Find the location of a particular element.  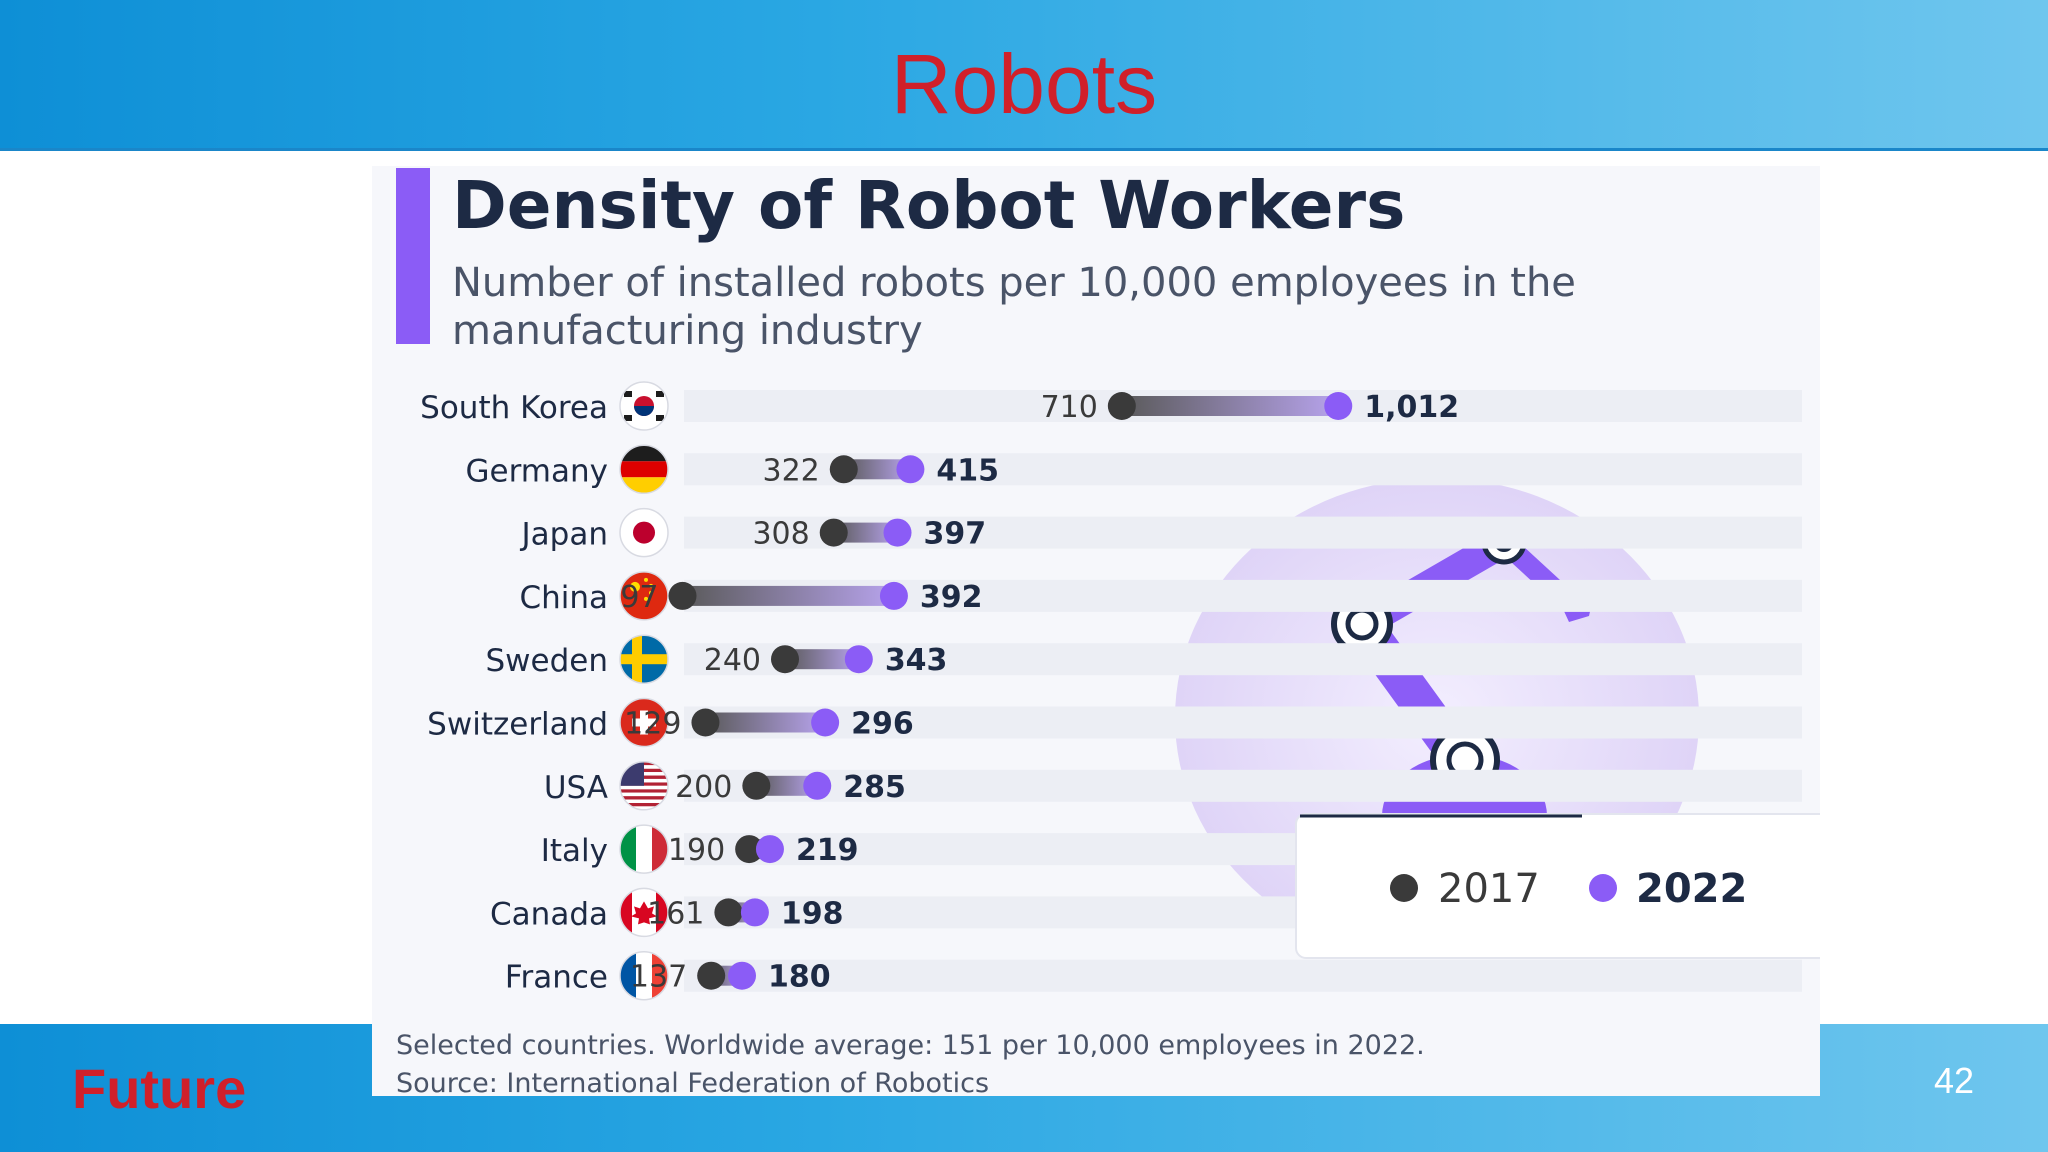

category-label: Japan is located at coordinates (564, 535).